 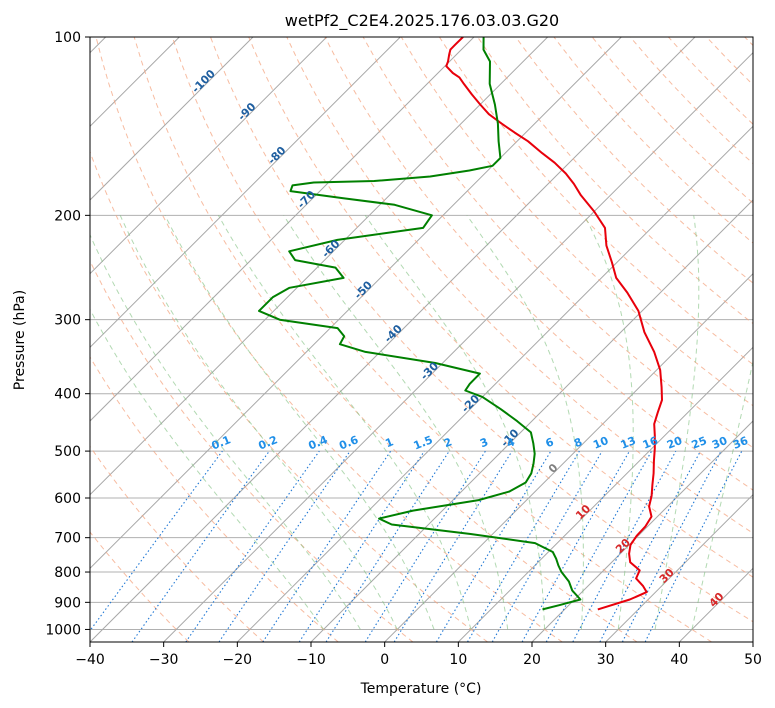 What do you see at coordinates (421, 689) in the screenshot?
I see `x-axis-label: Temperature (°C)` at bounding box center [421, 689].